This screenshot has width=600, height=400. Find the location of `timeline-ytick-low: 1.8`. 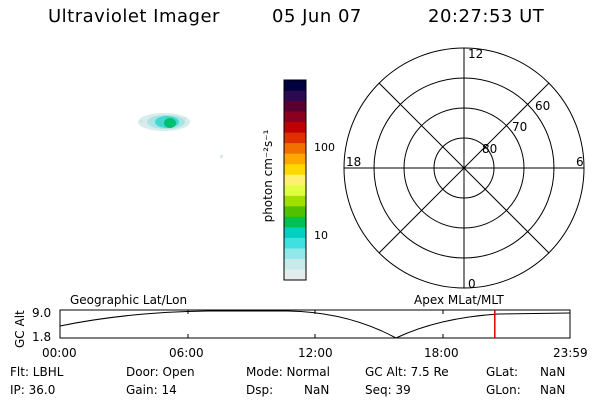

timeline-ytick-low: 1.8 is located at coordinates (42, 337).